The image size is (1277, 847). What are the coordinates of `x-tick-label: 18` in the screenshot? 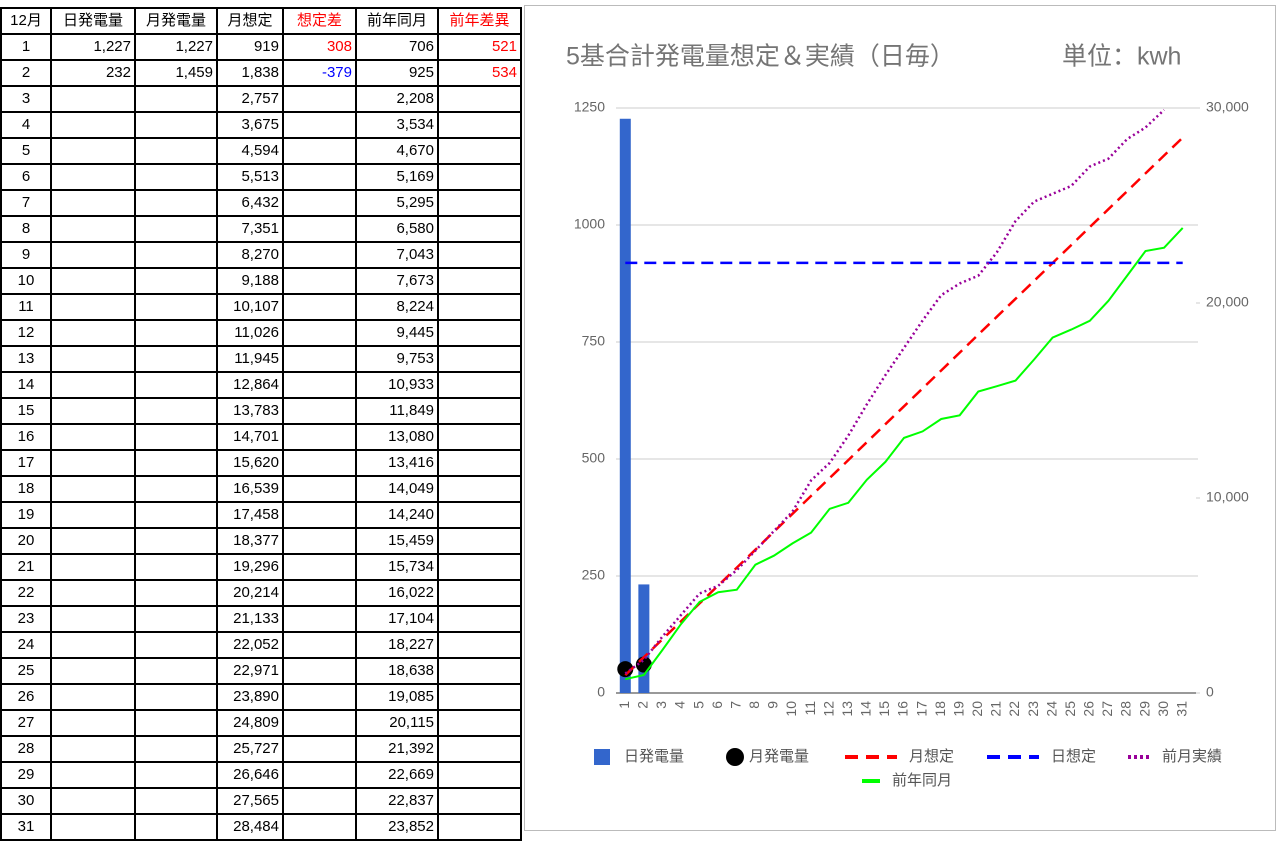 It's located at (940, 709).